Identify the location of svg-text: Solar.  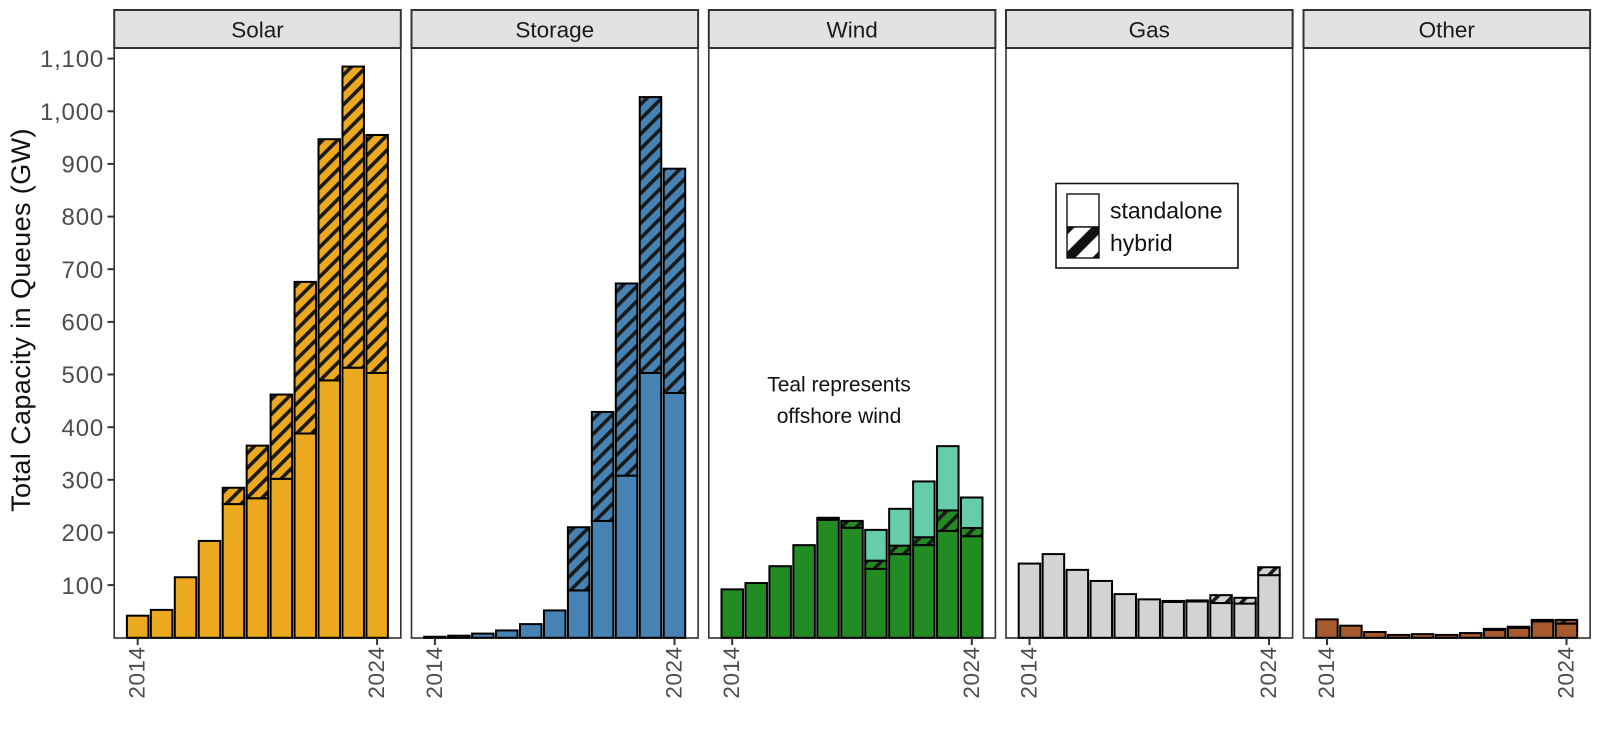
(257, 30).